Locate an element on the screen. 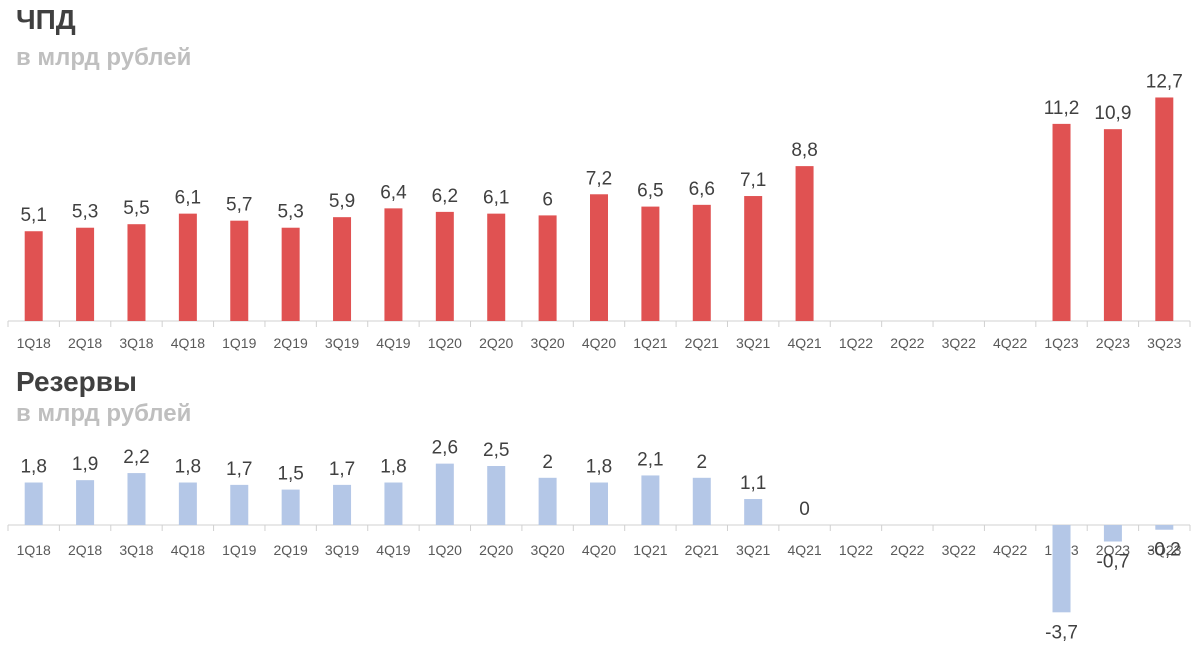 The height and width of the screenshot is (658, 1200). top-chart-data-label: 7,1 is located at coordinates (753, 180).